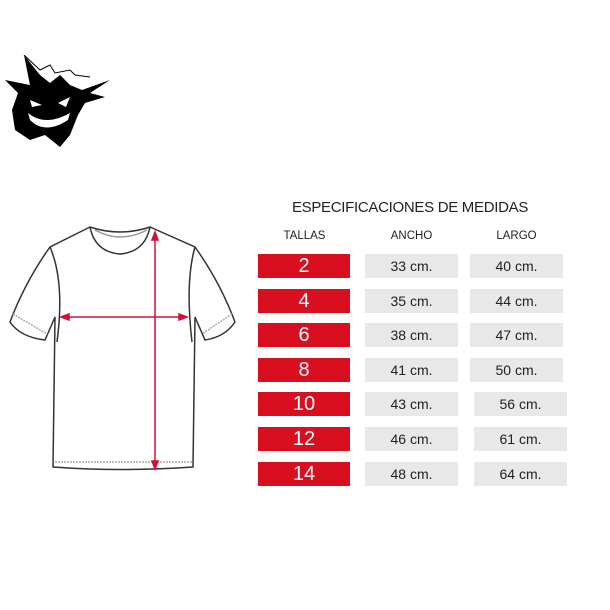 The image size is (610, 610). What do you see at coordinates (411, 439) in the screenshot?
I see `width-cell: 46 cm.` at bounding box center [411, 439].